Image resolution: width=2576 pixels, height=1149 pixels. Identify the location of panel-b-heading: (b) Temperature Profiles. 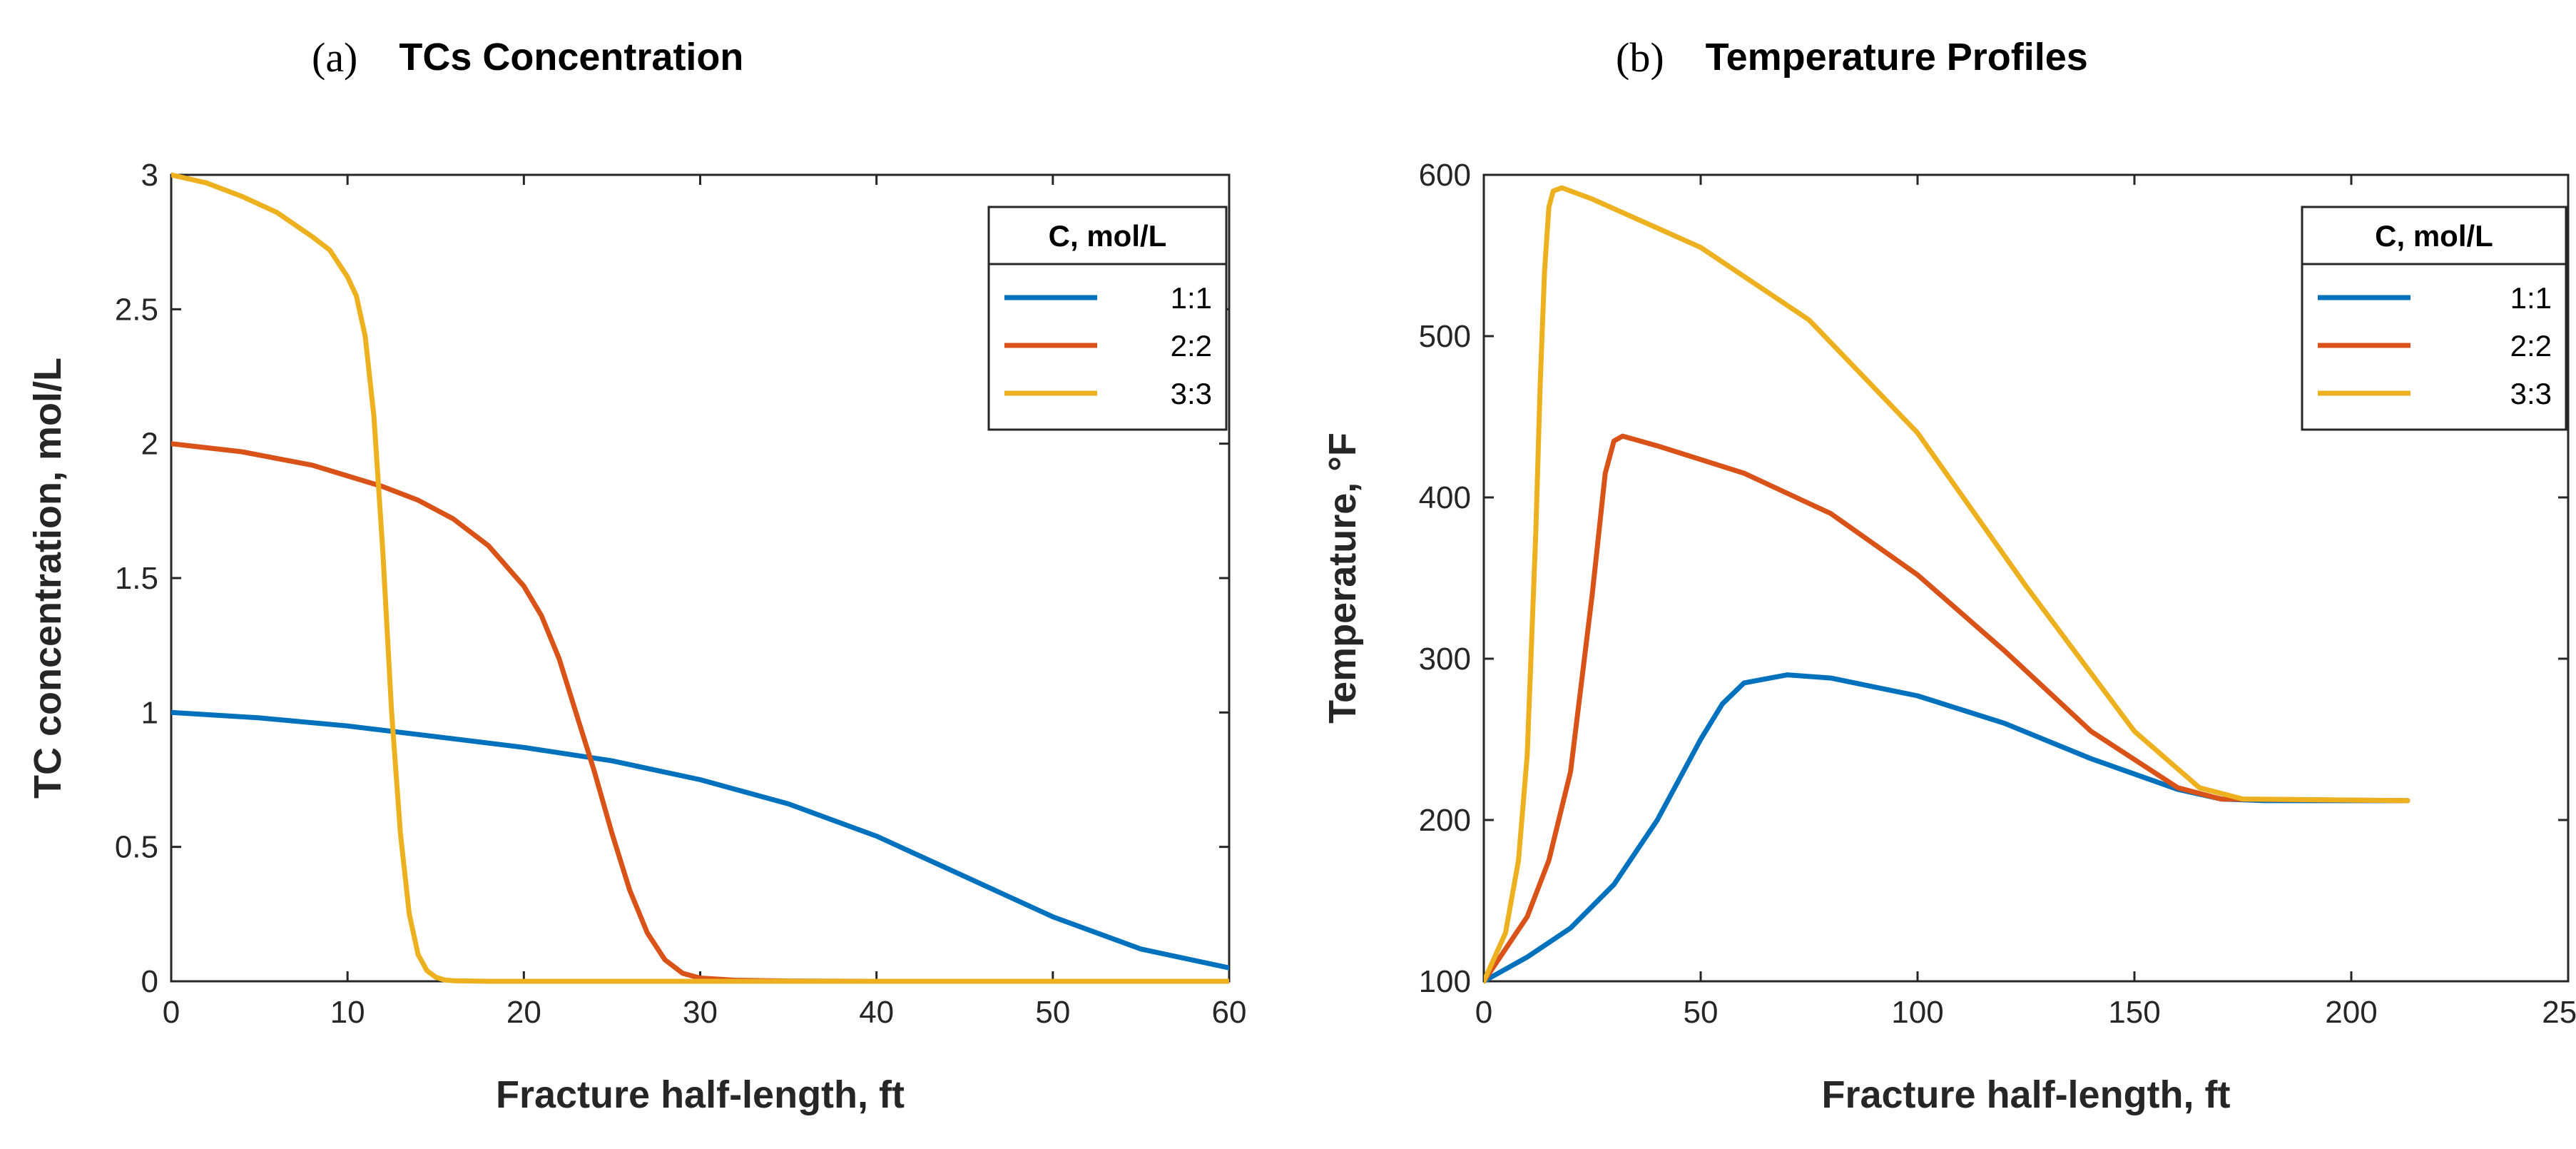
(1852, 57).